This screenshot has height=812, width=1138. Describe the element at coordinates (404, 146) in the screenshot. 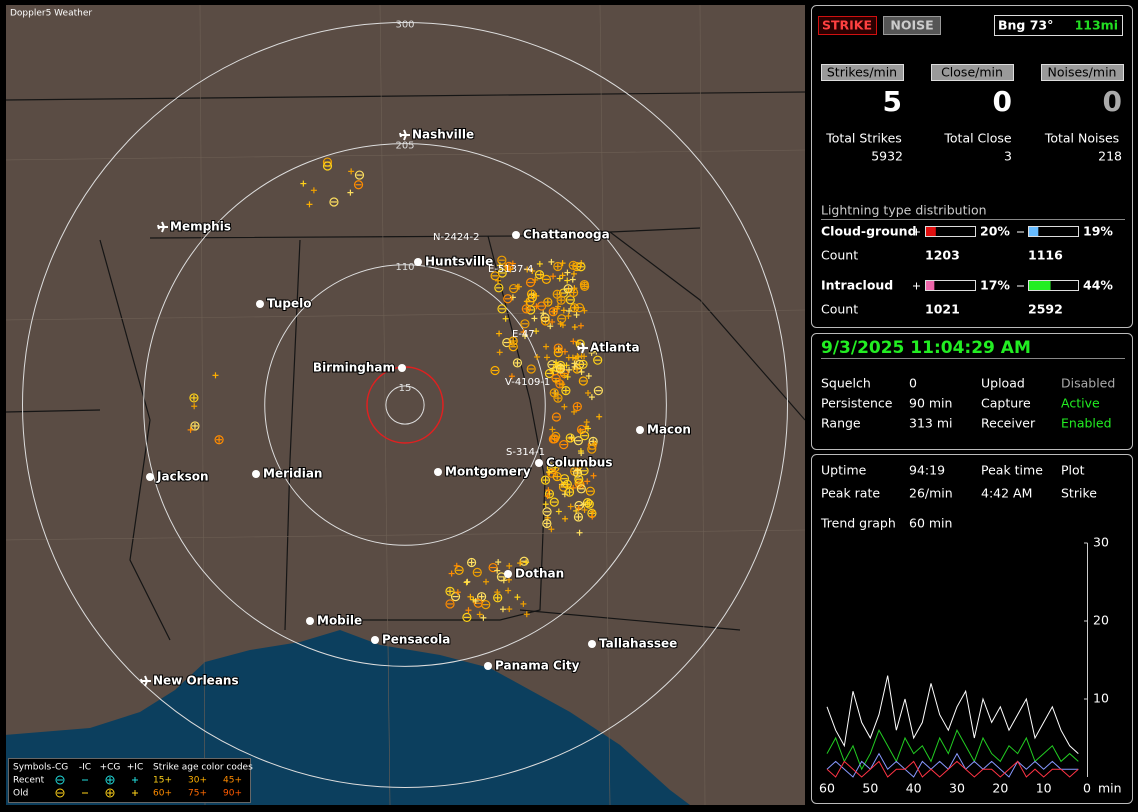

I see `range-label: 205` at that location.